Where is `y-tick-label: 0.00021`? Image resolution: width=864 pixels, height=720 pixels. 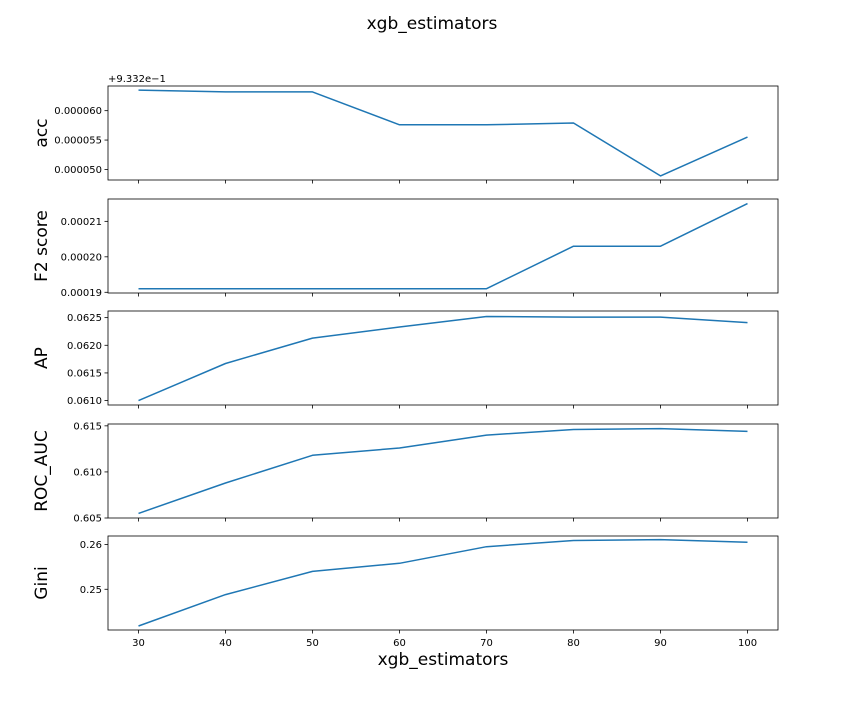 y-tick-label: 0.00021 is located at coordinates (81, 222).